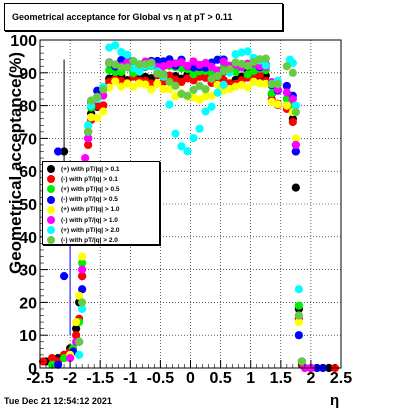 This screenshot has height=409, width=400. I want to click on y-axis-label: Geometrical acceptance(%), so click(15, 163).